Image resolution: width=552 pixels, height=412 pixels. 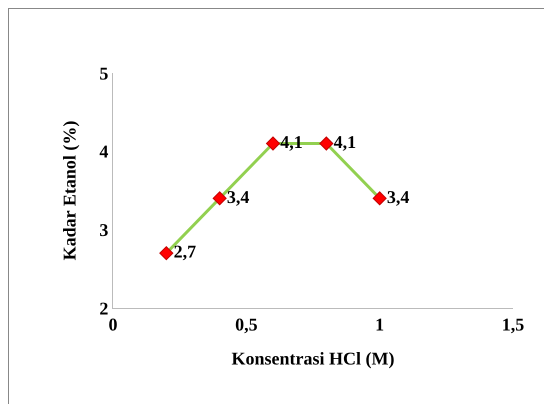 I want to click on y-tick-label: 2, so click(x=103, y=308).